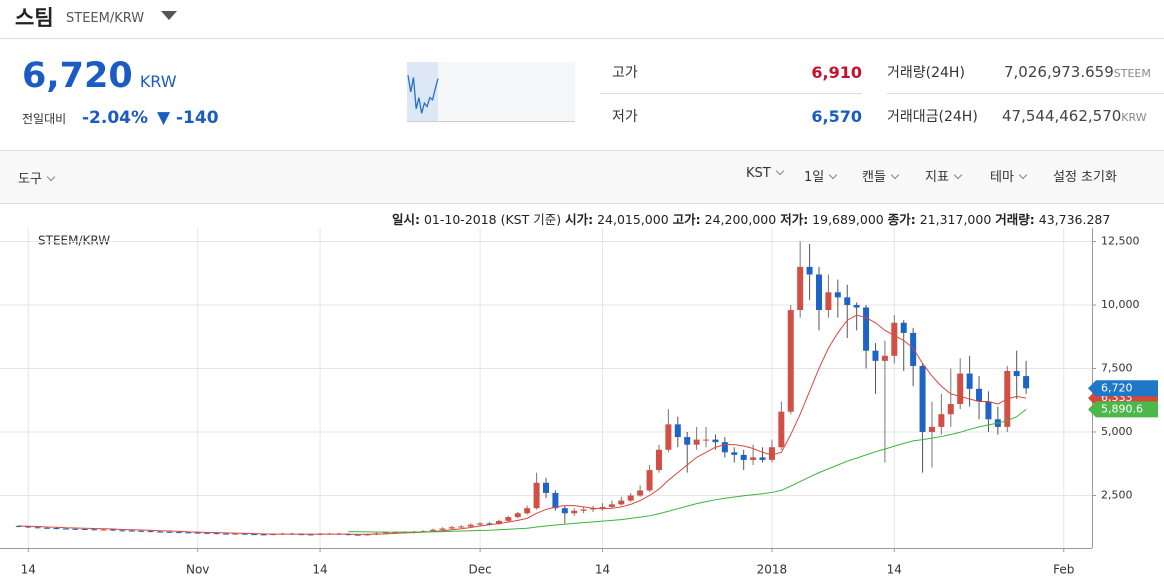  Describe the element at coordinates (77, 76) in the screenshot. I see `current-price: 6,720` at that location.